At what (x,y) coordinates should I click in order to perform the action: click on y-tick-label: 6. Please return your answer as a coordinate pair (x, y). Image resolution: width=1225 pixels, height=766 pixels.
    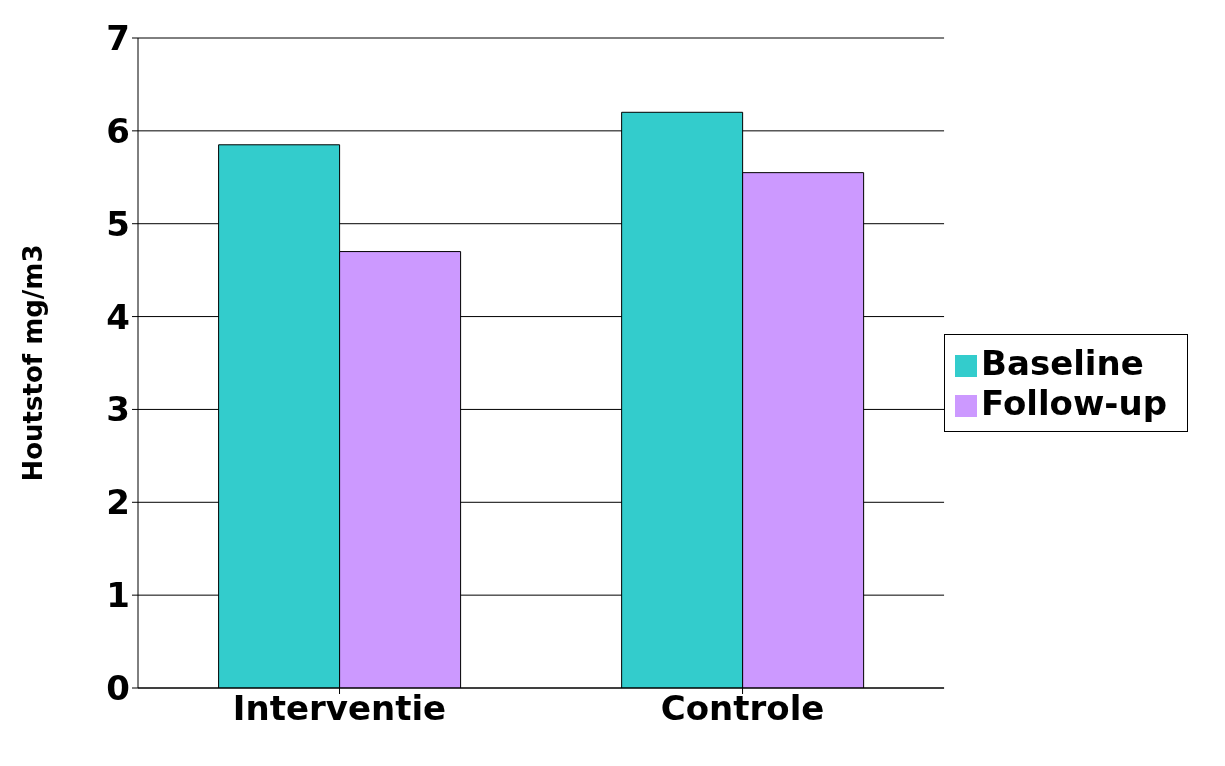
    Looking at the image, I should click on (118, 130).